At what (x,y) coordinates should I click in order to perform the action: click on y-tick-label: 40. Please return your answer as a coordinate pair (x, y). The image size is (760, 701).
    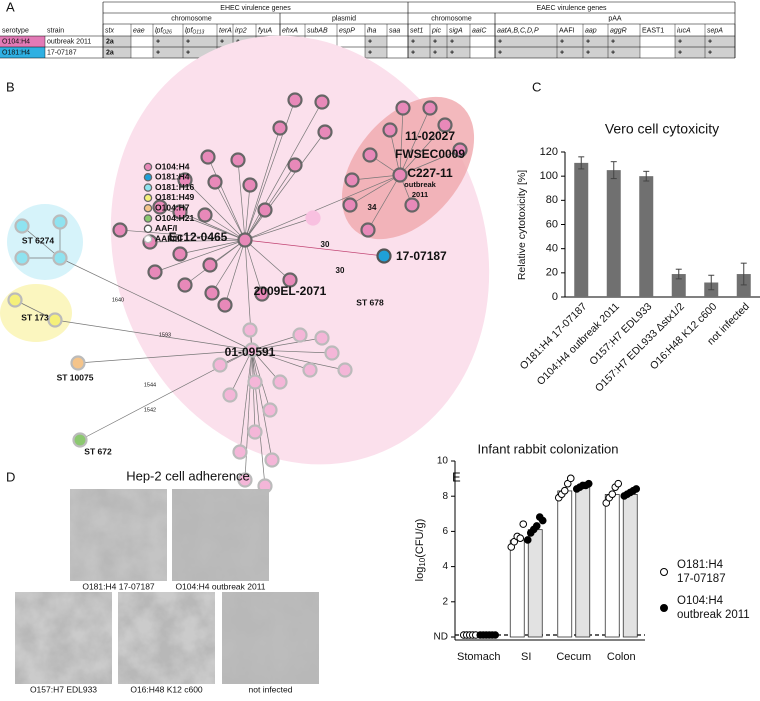
    Looking at the image, I should click on (552, 249).